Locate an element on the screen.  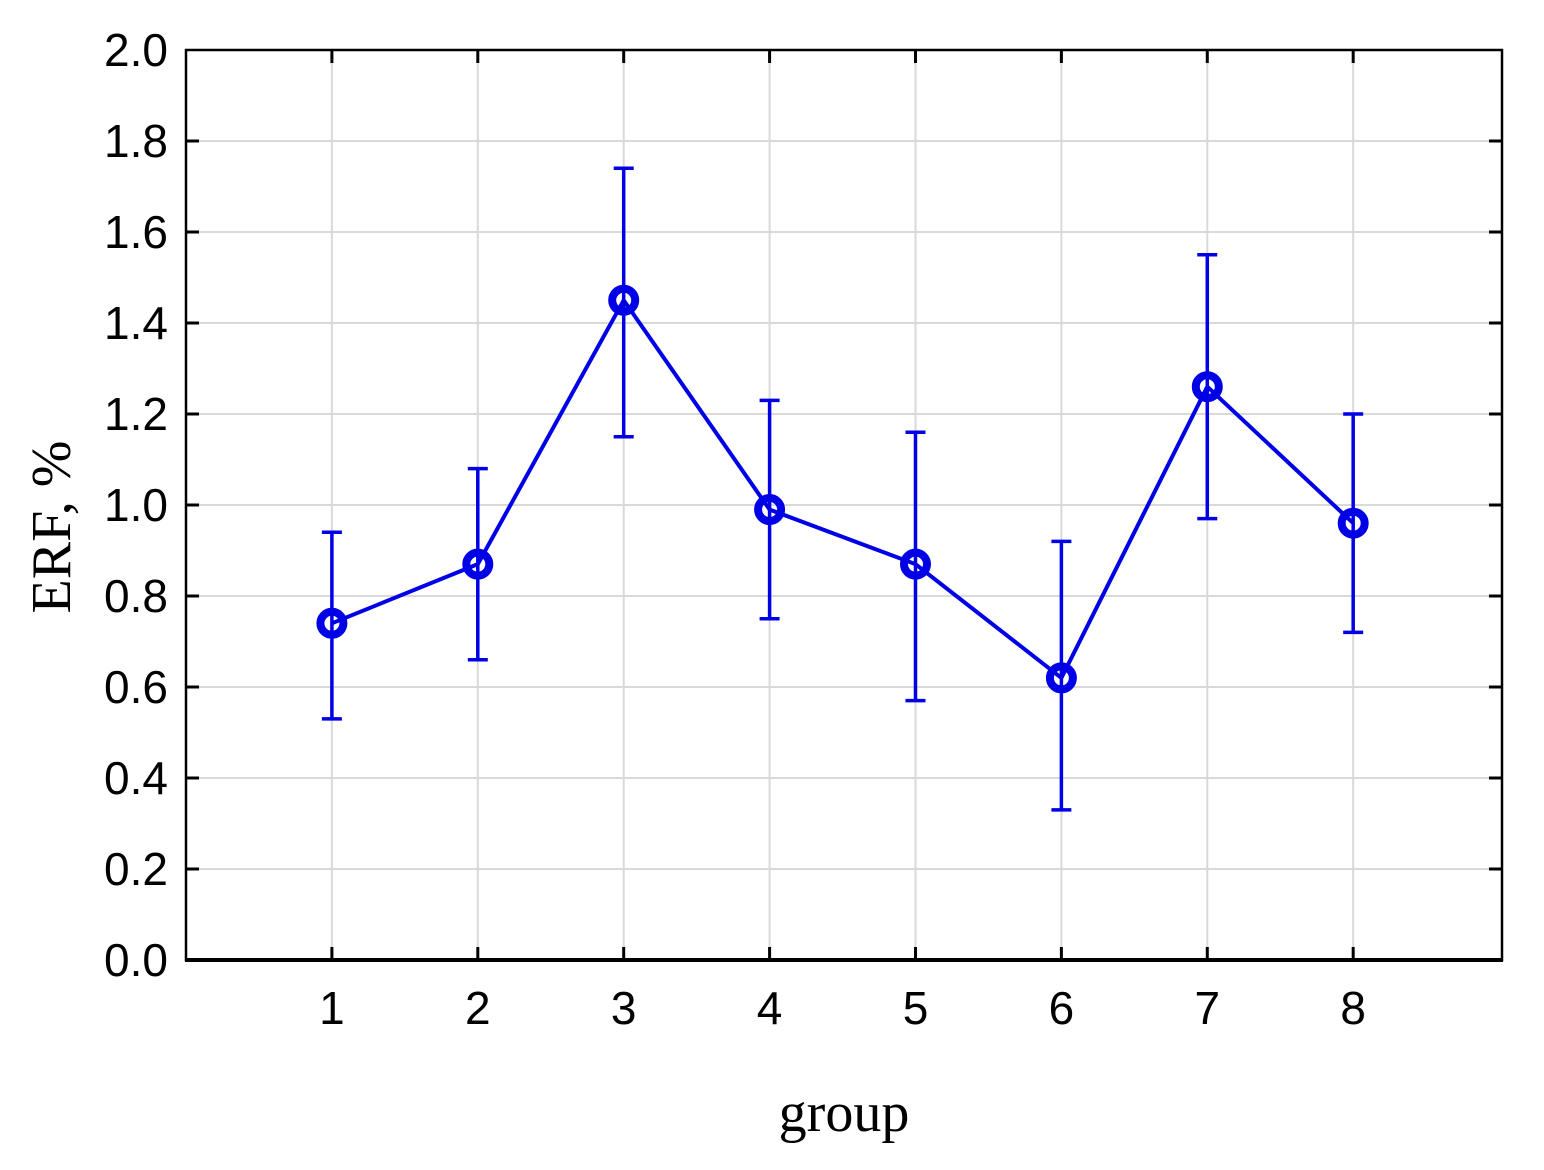
x-tick-label: 1 is located at coordinates (332, 1008).